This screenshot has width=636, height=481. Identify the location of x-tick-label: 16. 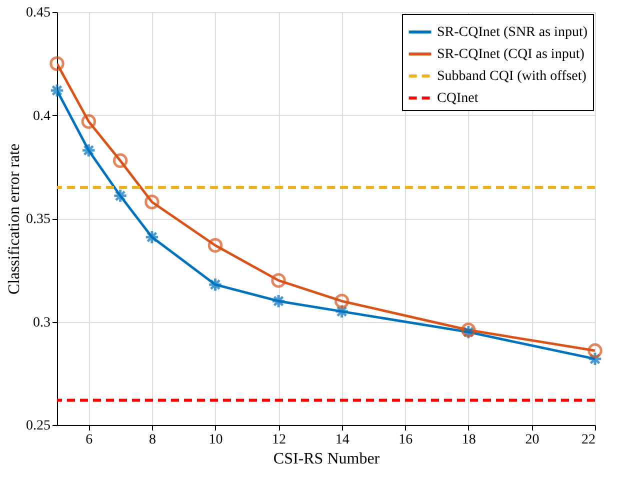
(405, 440).